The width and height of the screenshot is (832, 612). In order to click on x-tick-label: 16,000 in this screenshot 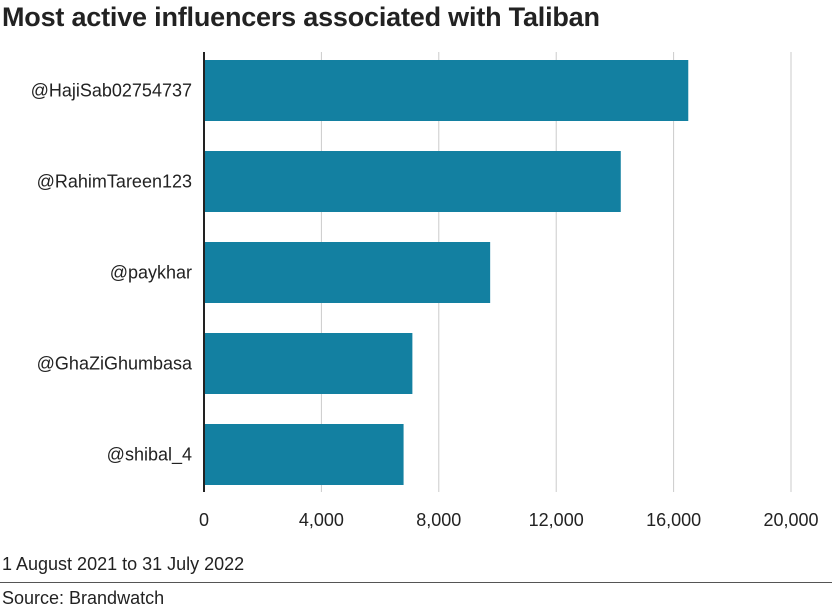, I will do `click(673, 520)`.